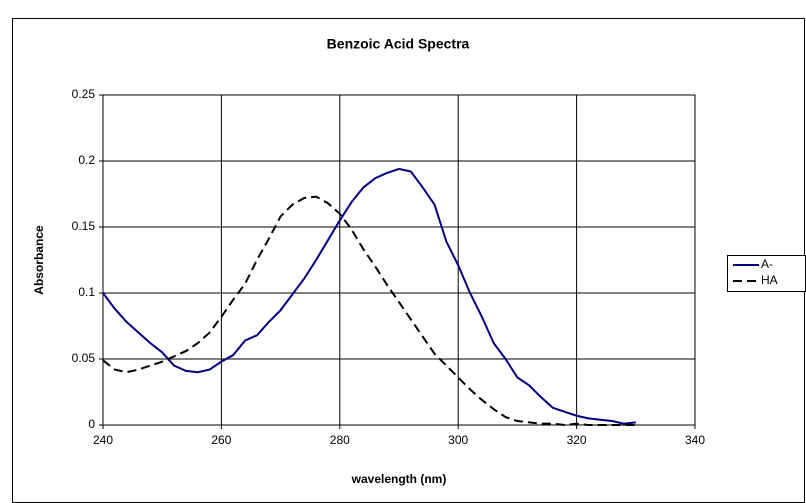 This screenshot has height=503, width=806. What do you see at coordinates (103, 440) in the screenshot?
I see `x-tick-label: 240` at bounding box center [103, 440].